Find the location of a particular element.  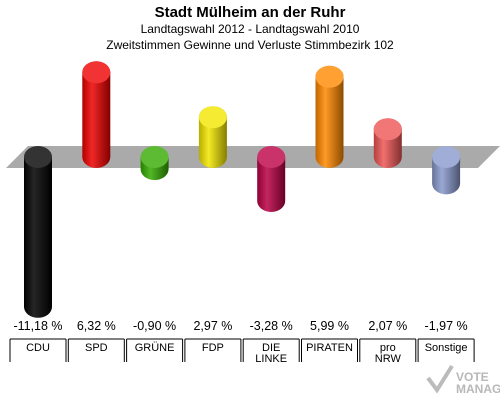

bar-spd is located at coordinates (96, 115).